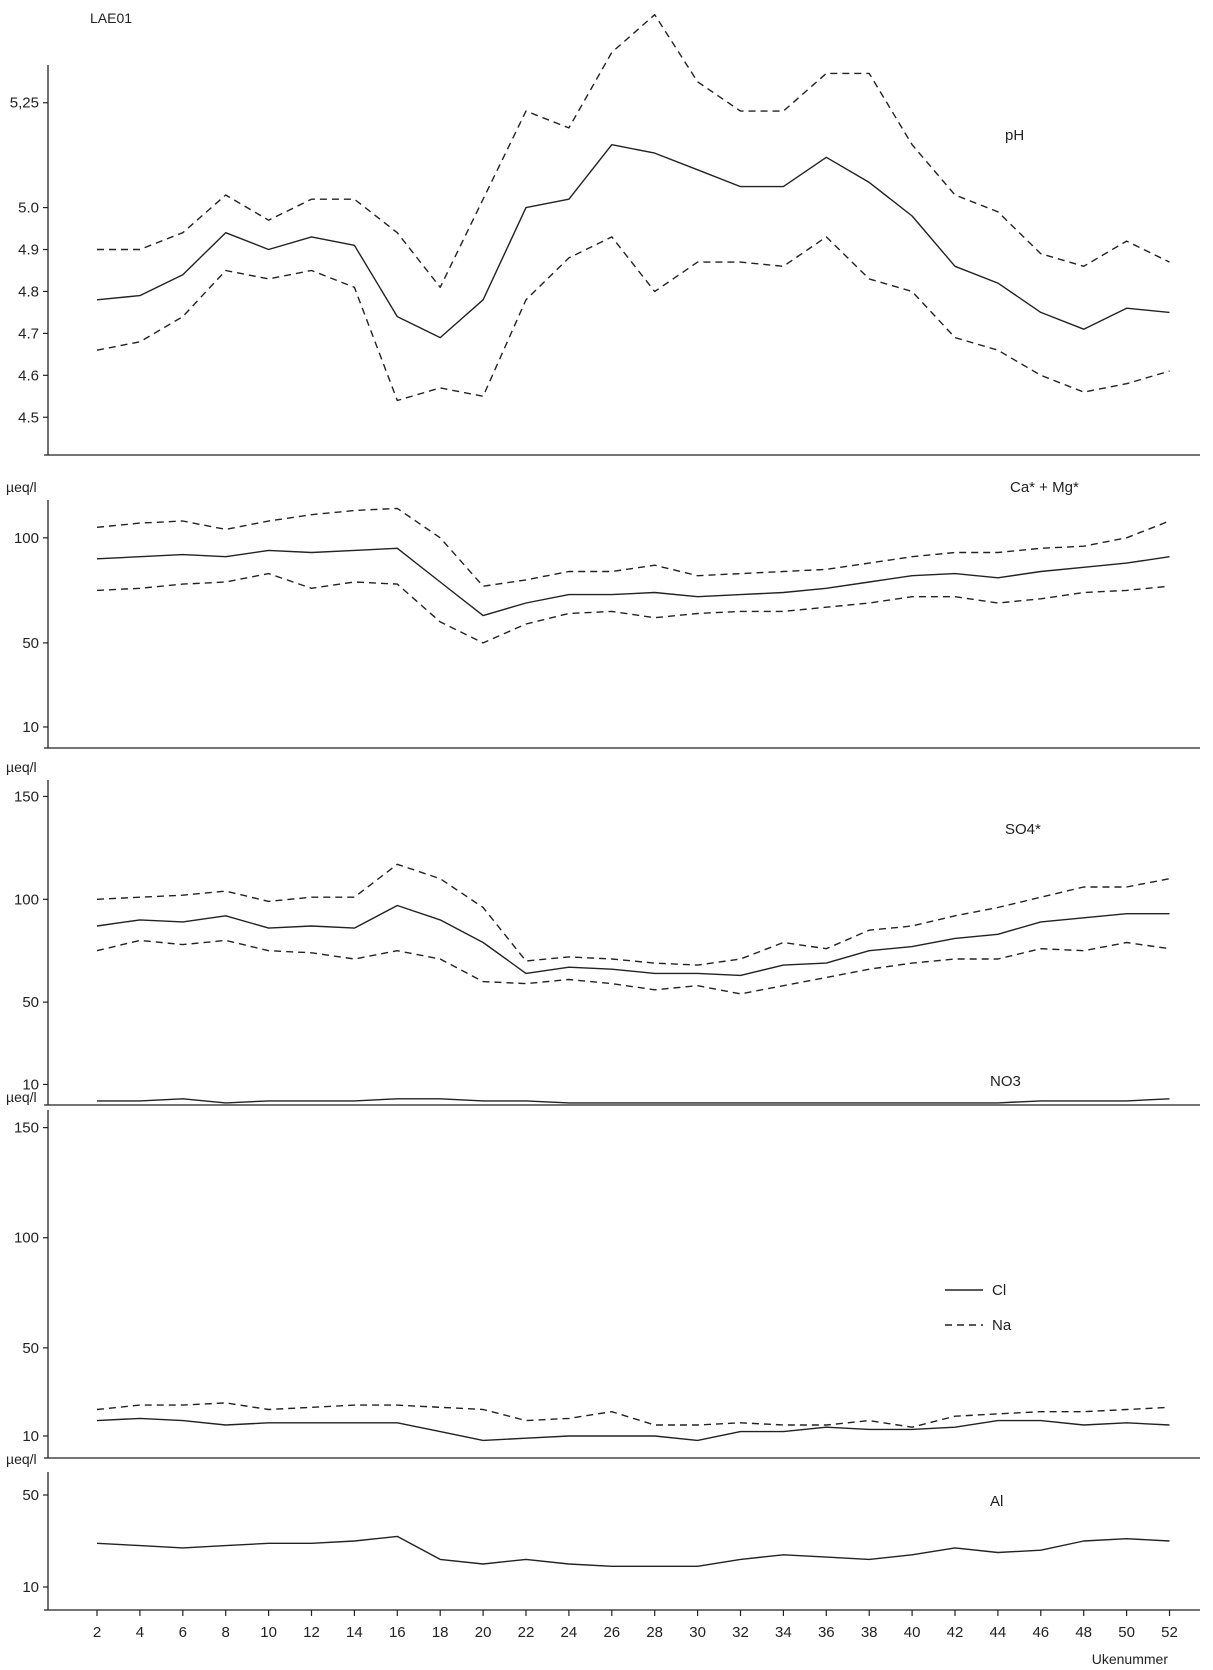  Describe the element at coordinates (1014, 135) in the screenshot. I see `panel-title: pH` at that location.